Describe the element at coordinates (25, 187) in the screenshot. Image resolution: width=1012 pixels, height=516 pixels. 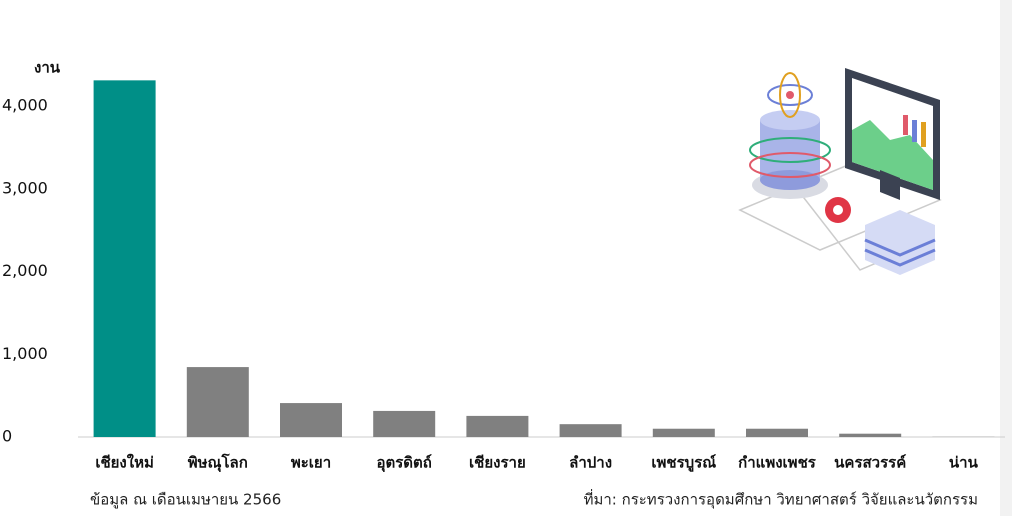
I see `y-tick-label: 3,000` at that location.